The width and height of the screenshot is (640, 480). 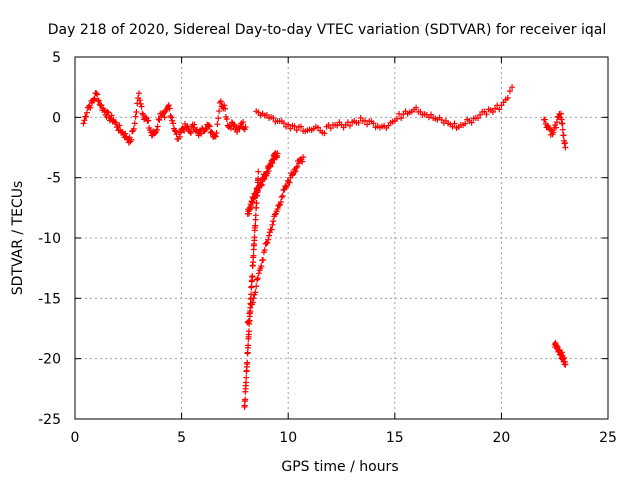 I want to click on x-tick-label: 0, so click(x=75, y=438).